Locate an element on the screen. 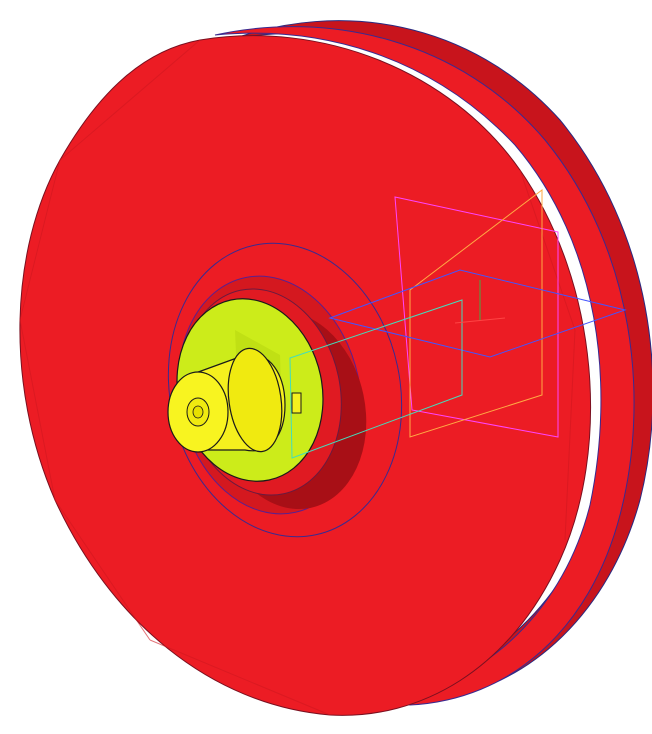  plane-small is located at coordinates (376, 379).